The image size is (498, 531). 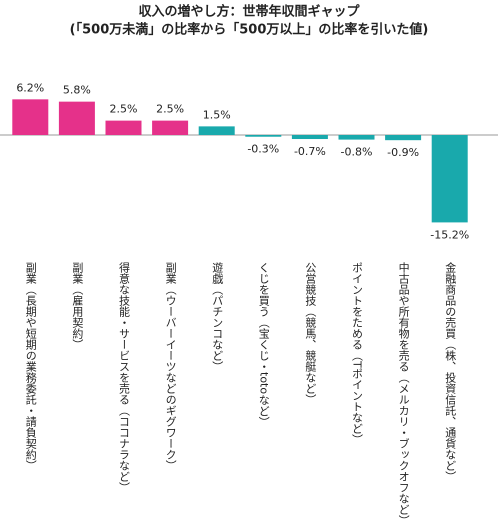 I want to click on x-tick-label: ポイントをためる（Tポイントなど）, so click(x=357, y=353).